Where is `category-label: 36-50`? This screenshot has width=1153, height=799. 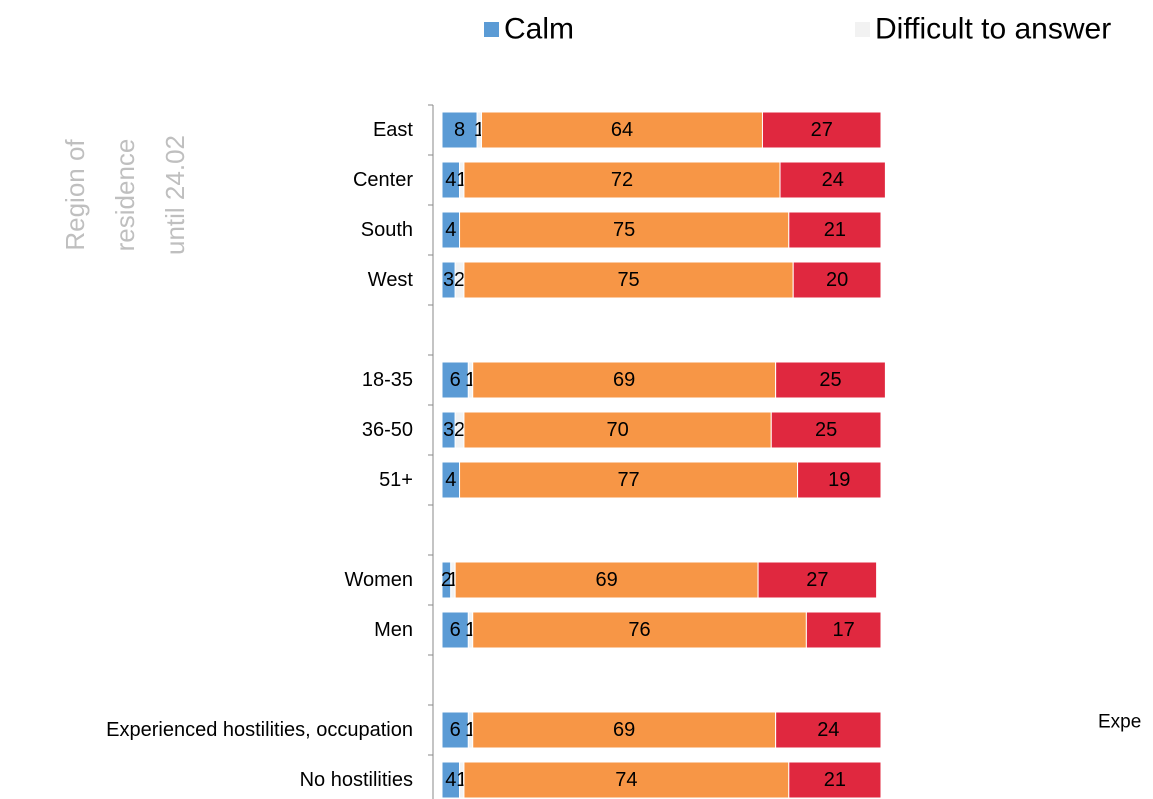 category-label: 36-50 is located at coordinates (387, 430).